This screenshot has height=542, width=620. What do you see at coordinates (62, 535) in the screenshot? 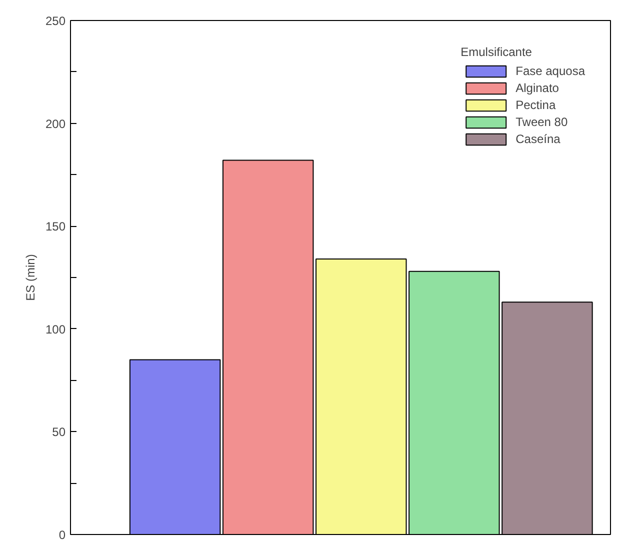
I see `y-tick-label: 0` at bounding box center [62, 535].